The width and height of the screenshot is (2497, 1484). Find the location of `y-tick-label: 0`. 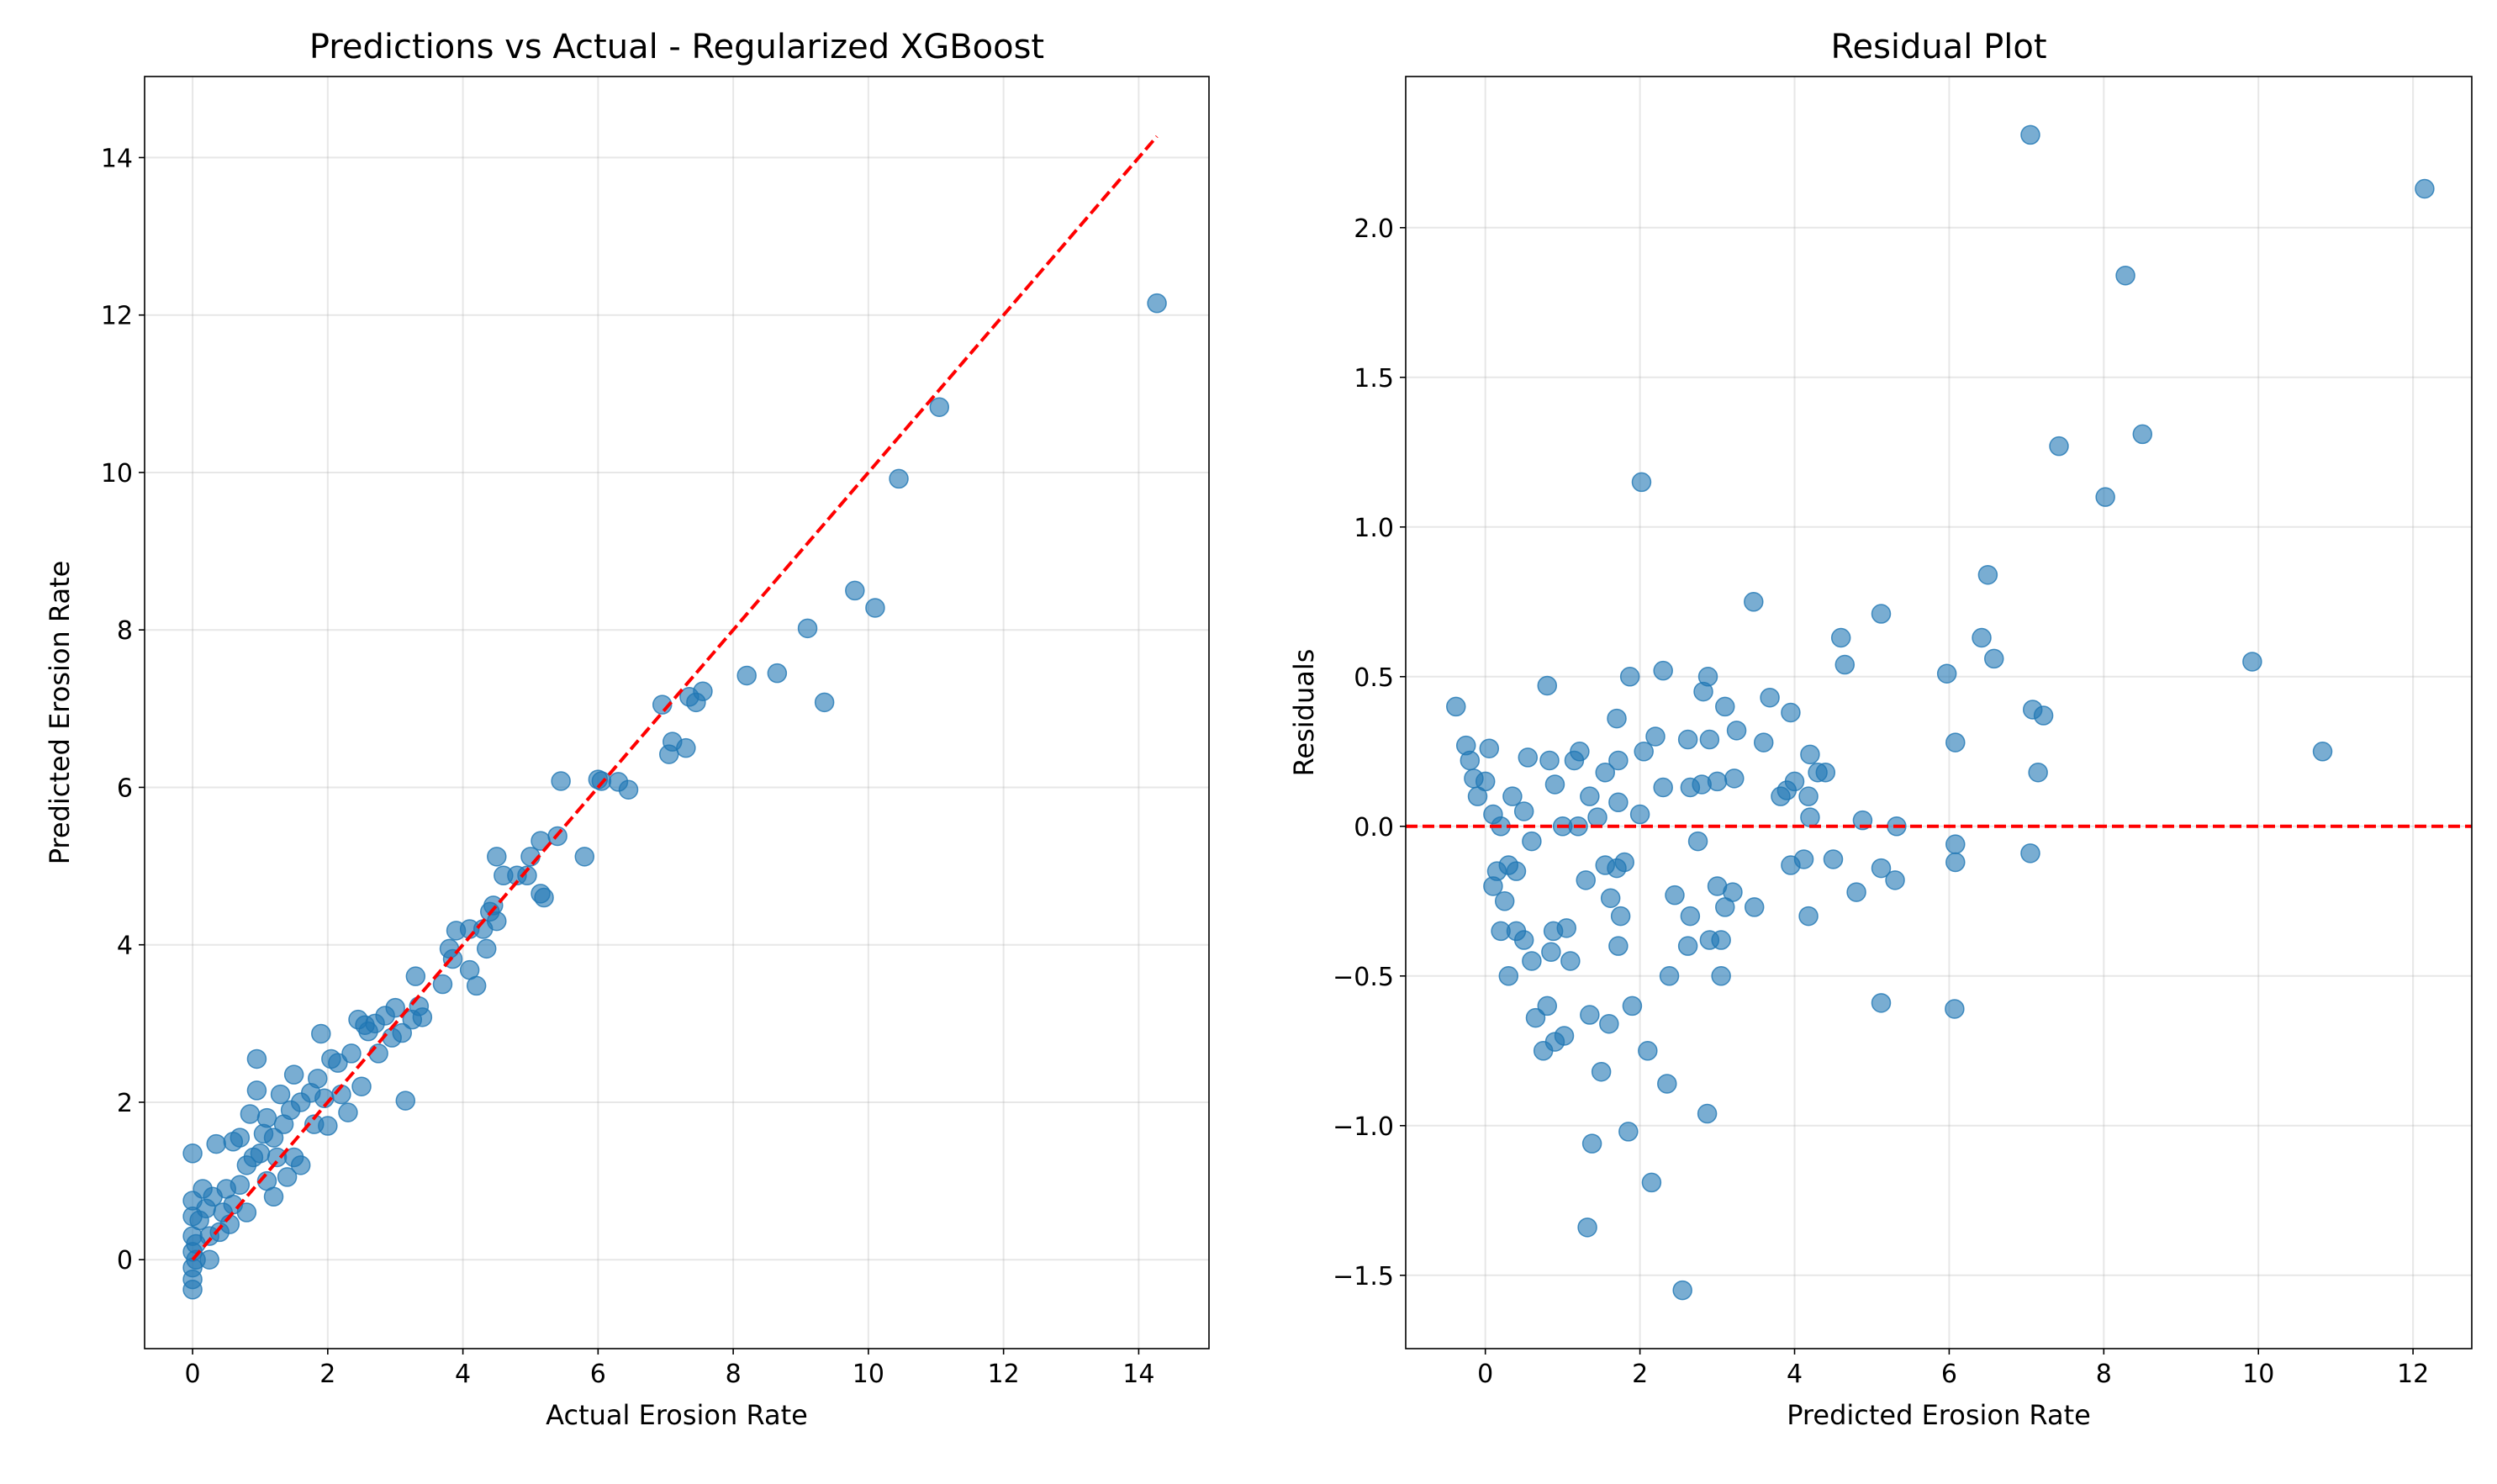

y-tick-label: 0 is located at coordinates (125, 1260).